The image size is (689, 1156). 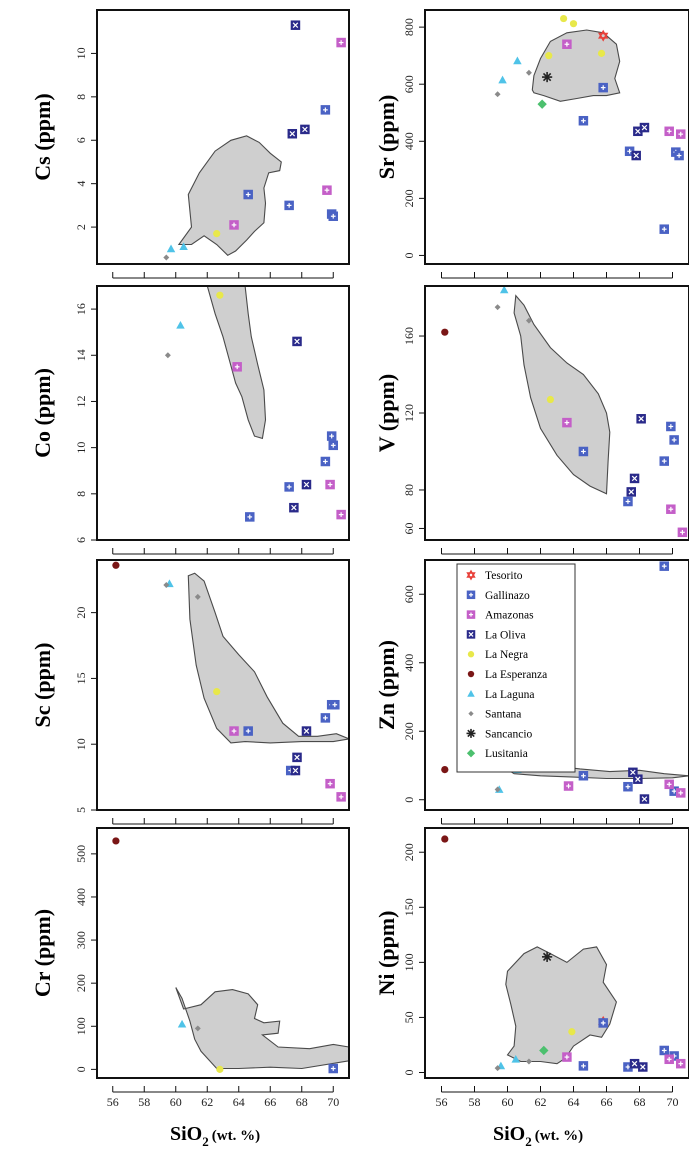 I want to click on legend-item-gallinazo: Gallinazo, so click(x=498, y=596).